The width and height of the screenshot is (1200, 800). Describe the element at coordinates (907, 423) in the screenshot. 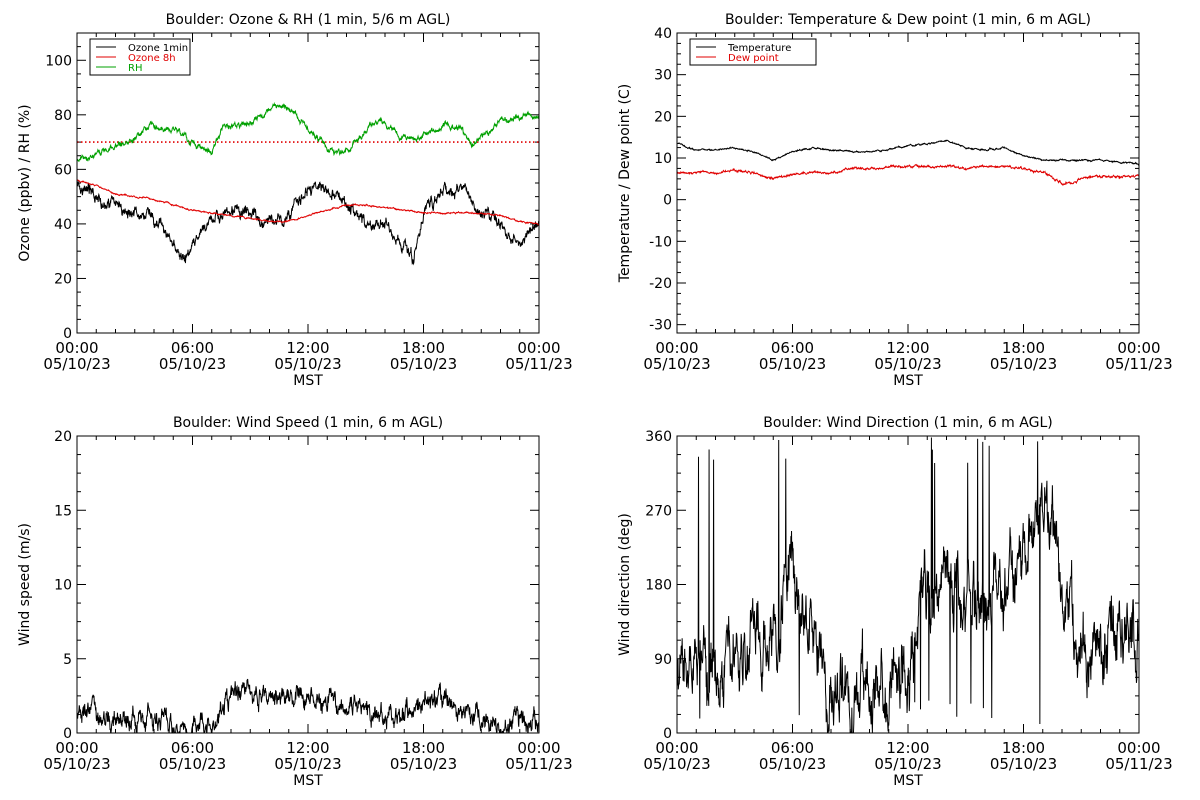

I see `chart-title: Boulder: Wind Direction (1 min, 6 m AGL)` at that location.